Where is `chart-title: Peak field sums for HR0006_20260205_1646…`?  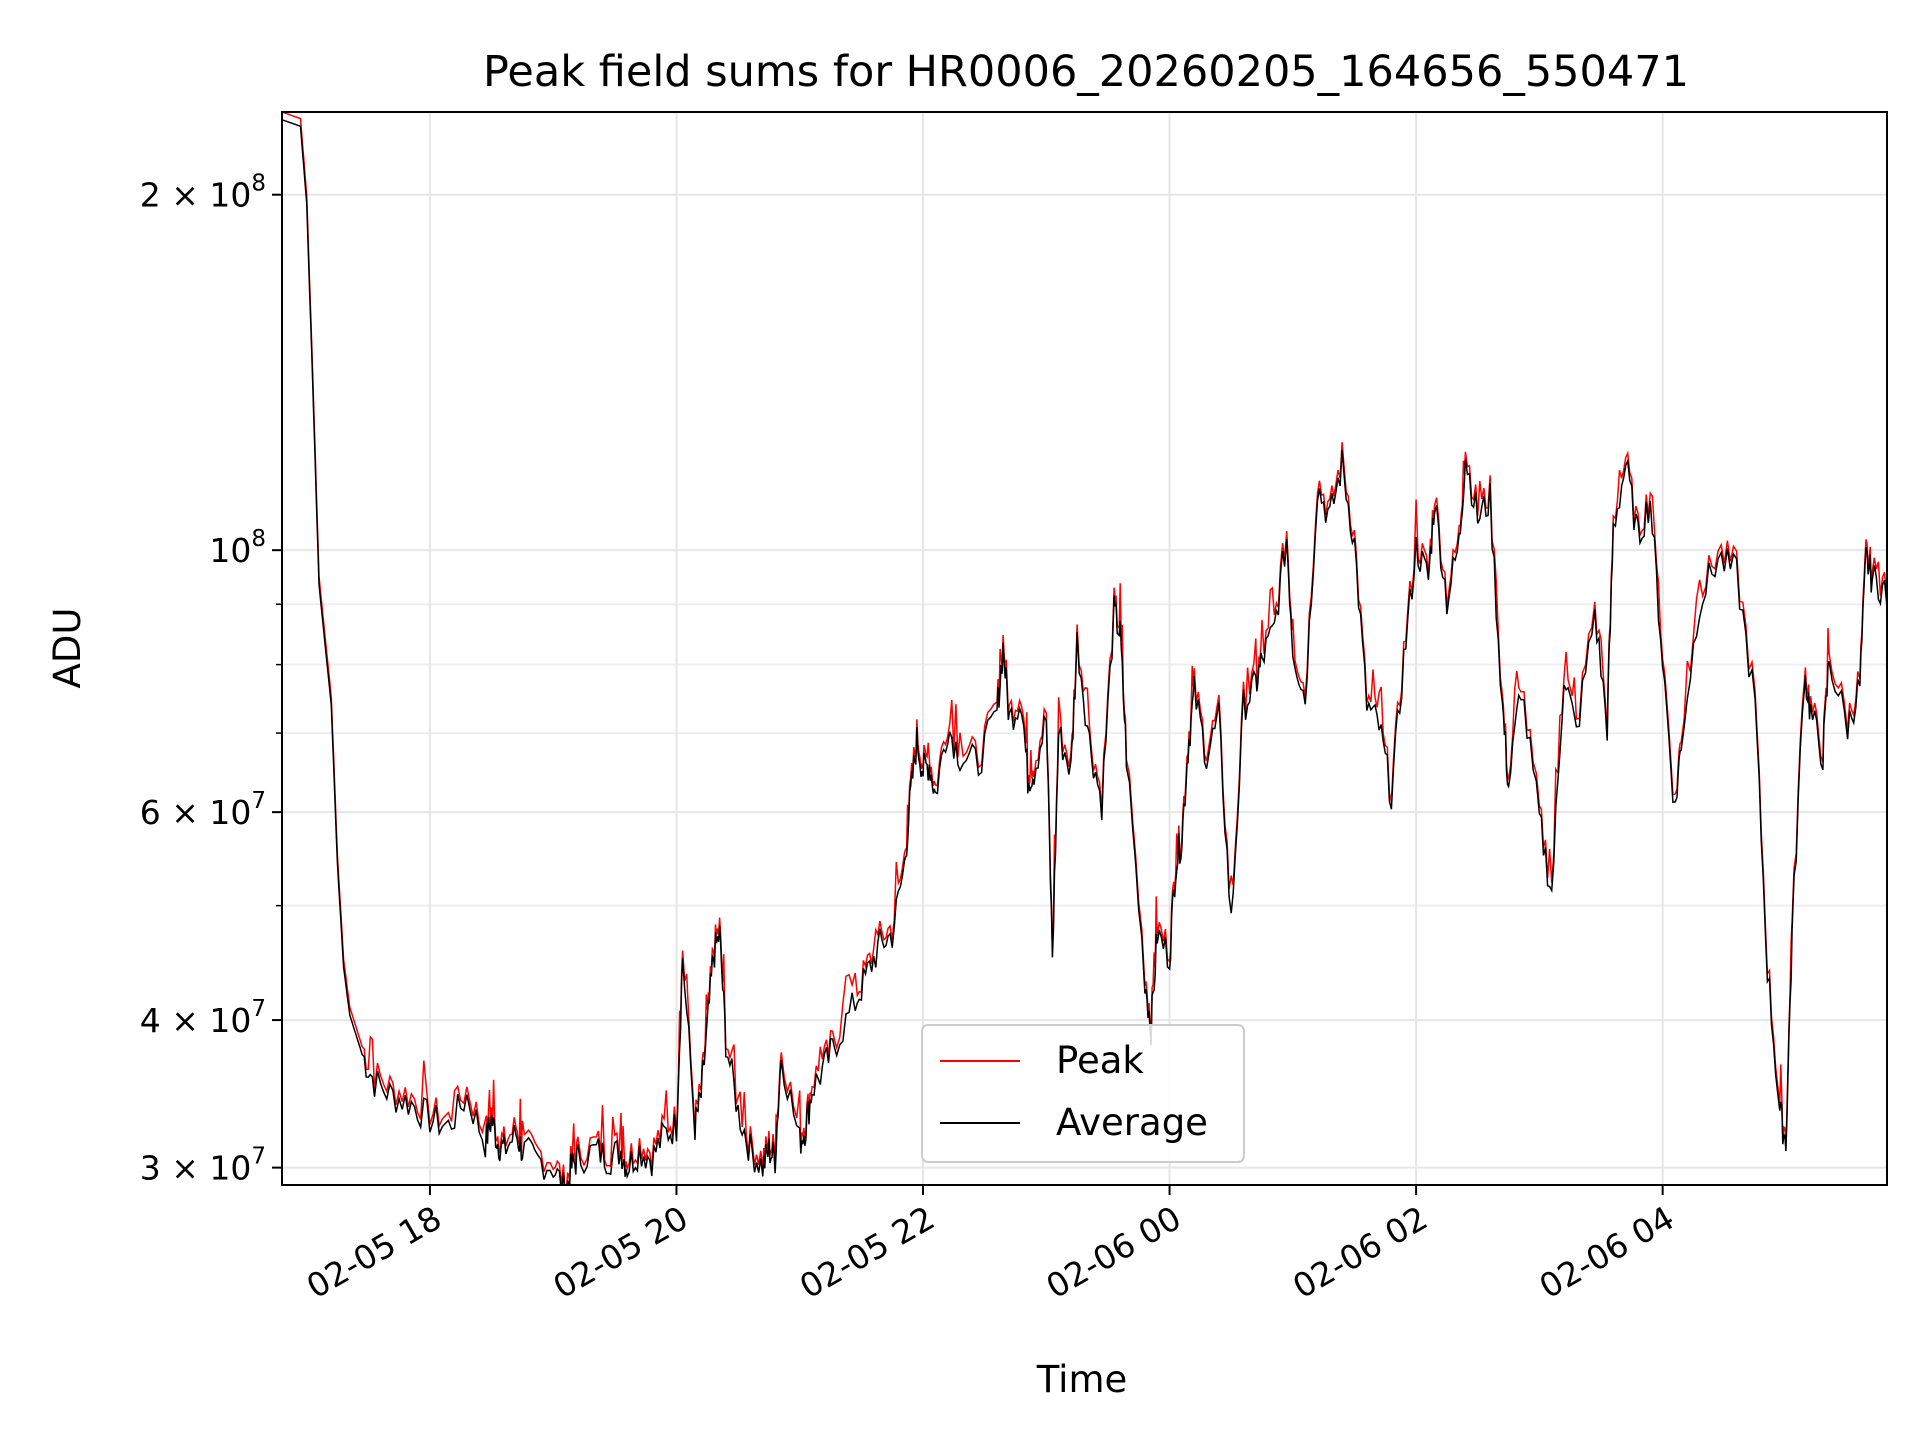
chart-title: Peak field sums for HR0006_20260205_1646… is located at coordinates (1086, 72).